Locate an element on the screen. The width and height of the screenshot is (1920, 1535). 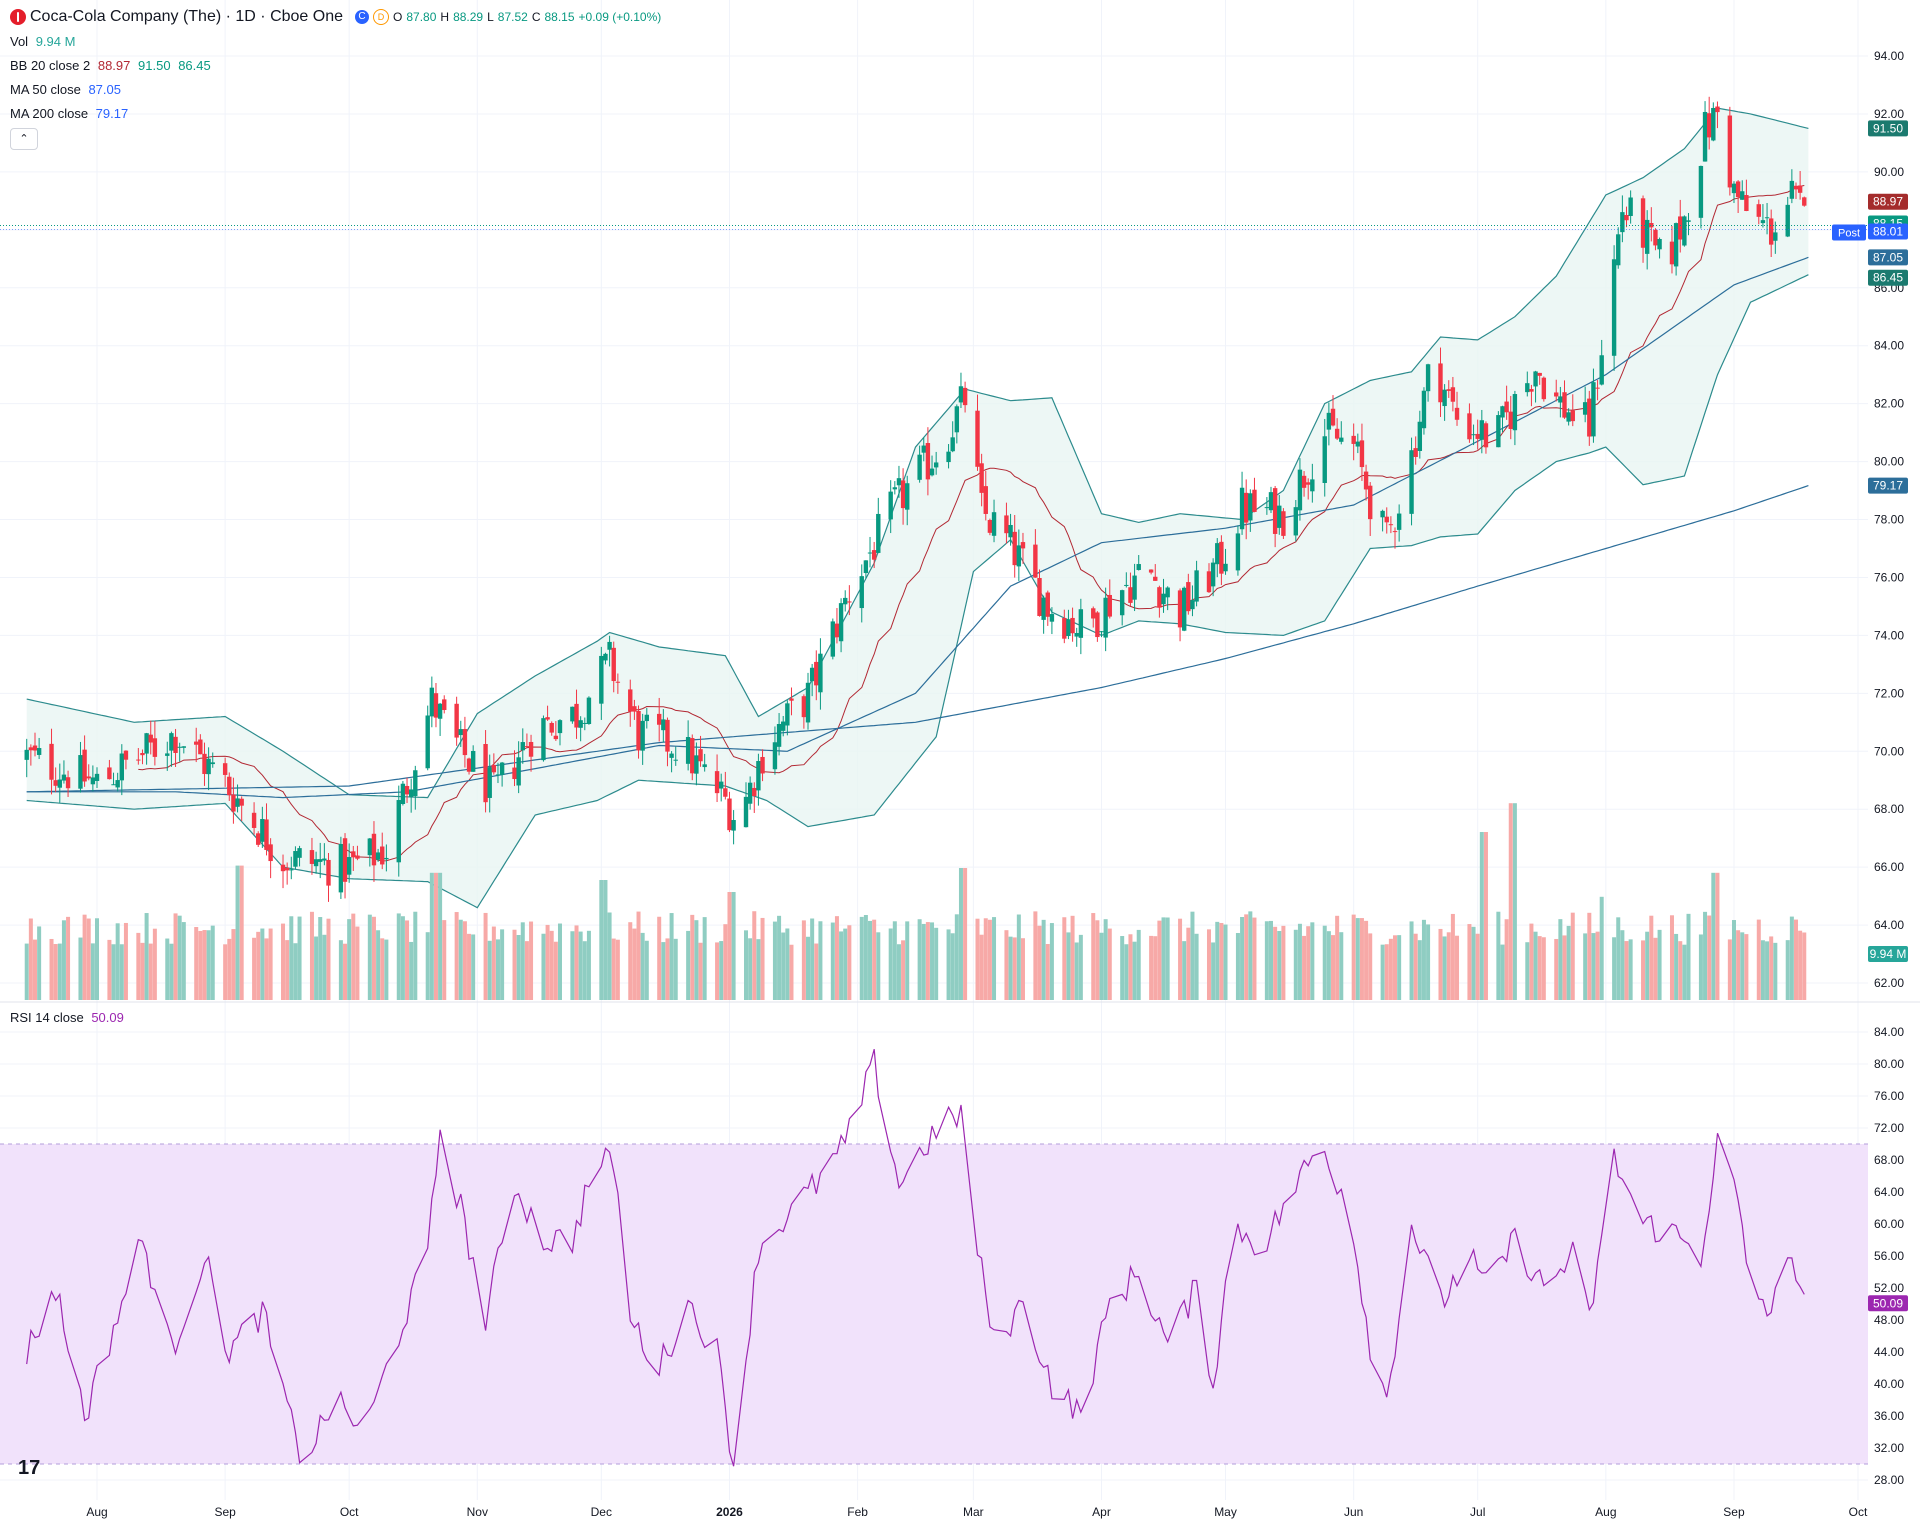
ma200-legend: MA 200 close 79.17 is located at coordinates (71, 113).